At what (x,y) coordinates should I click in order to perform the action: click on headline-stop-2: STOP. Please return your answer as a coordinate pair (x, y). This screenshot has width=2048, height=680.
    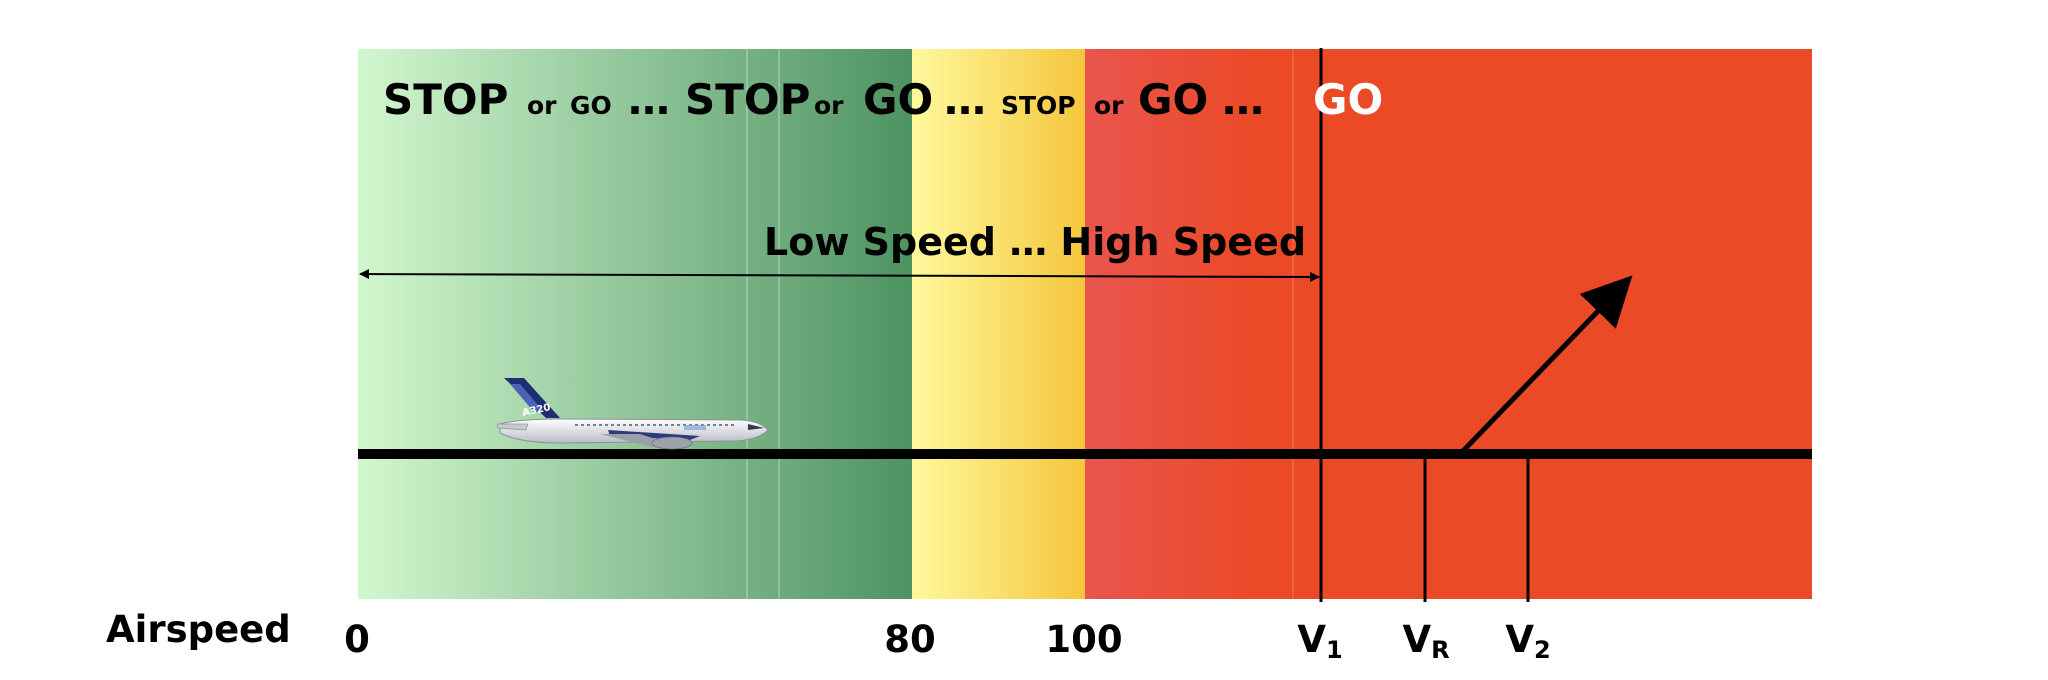
    Looking at the image, I should click on (747, 99).